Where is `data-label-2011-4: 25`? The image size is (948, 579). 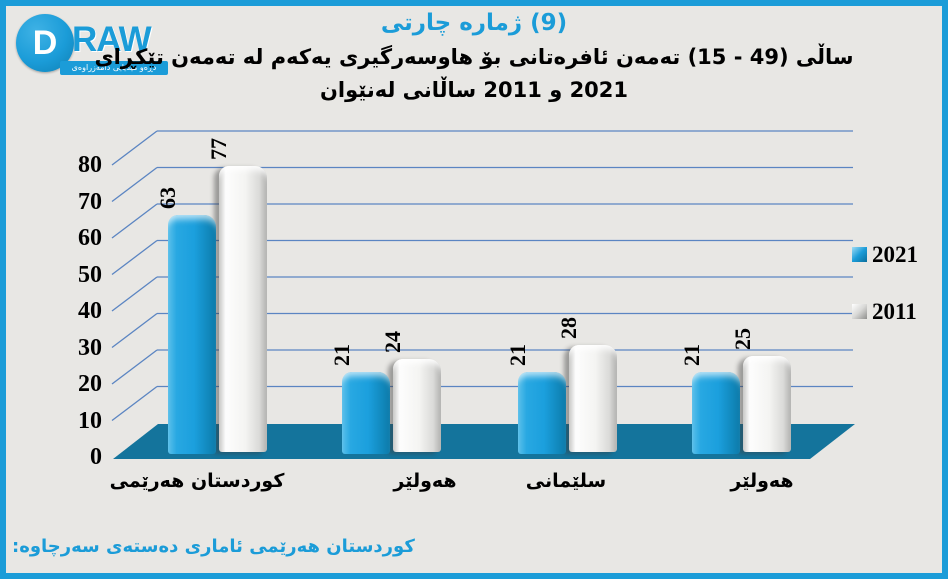
data-label-2011-4: 25 is located at coordinates (742, 338).